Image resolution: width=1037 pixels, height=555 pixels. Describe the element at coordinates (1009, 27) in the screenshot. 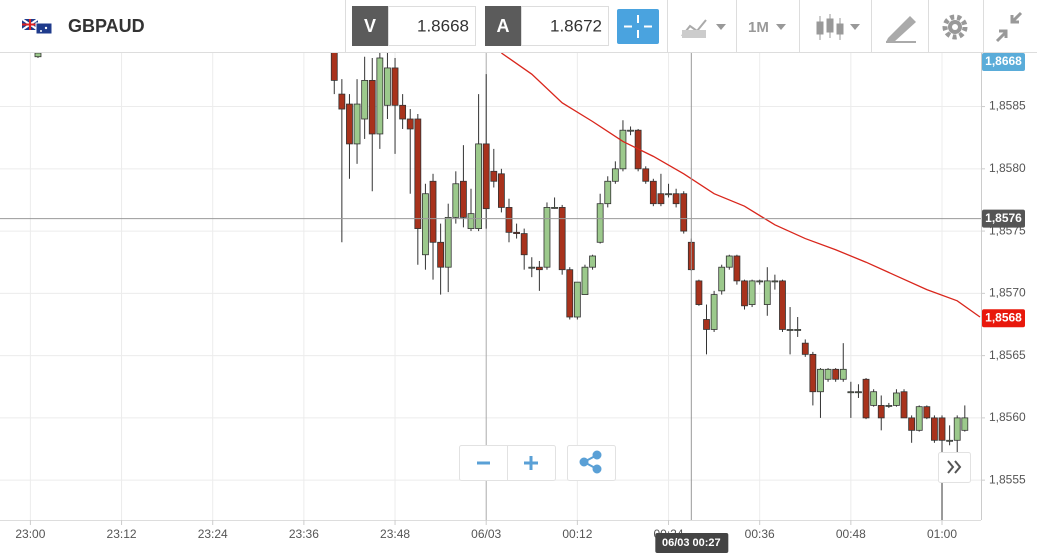

I see `collapse-button` at that location.